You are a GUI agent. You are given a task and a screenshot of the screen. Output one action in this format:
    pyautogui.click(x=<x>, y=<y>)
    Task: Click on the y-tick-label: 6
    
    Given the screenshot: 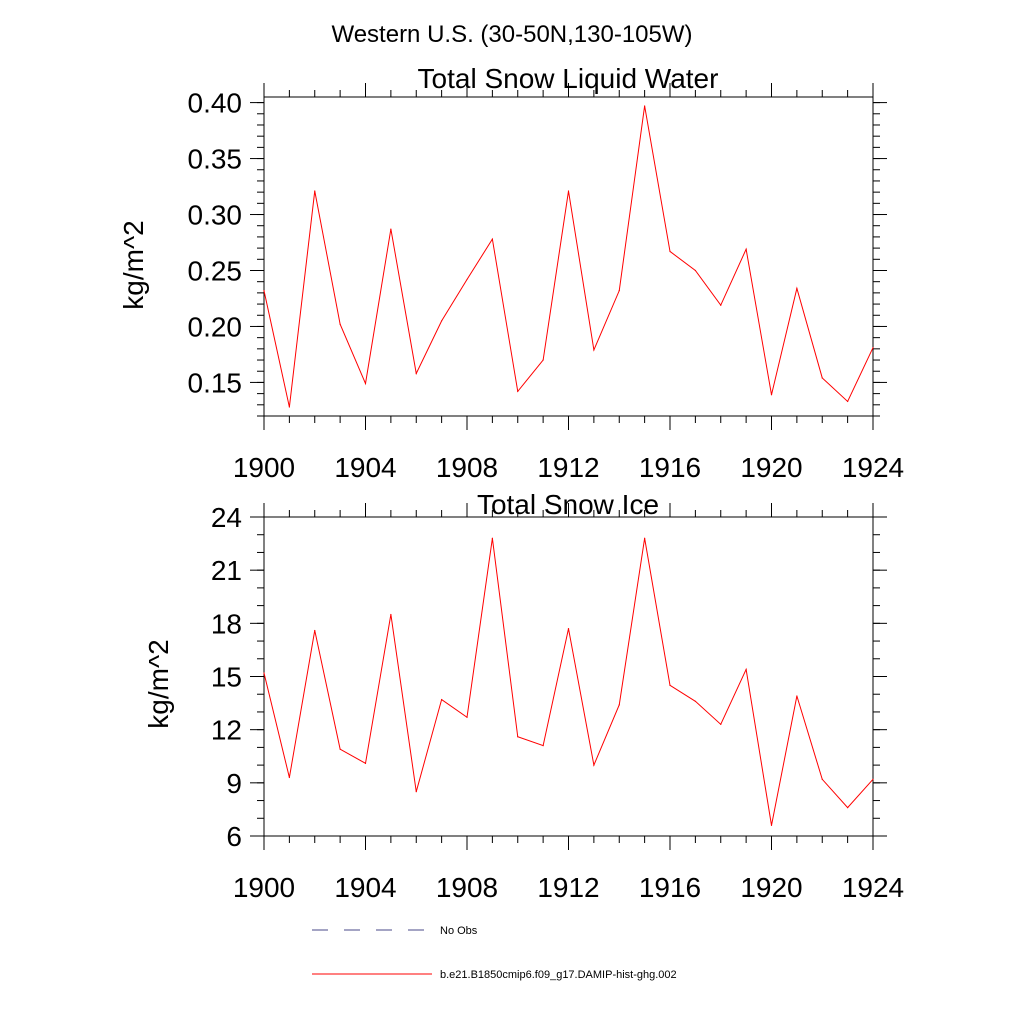 What is the action you would take?
    pyautogui.click(x=234, y=836)
    